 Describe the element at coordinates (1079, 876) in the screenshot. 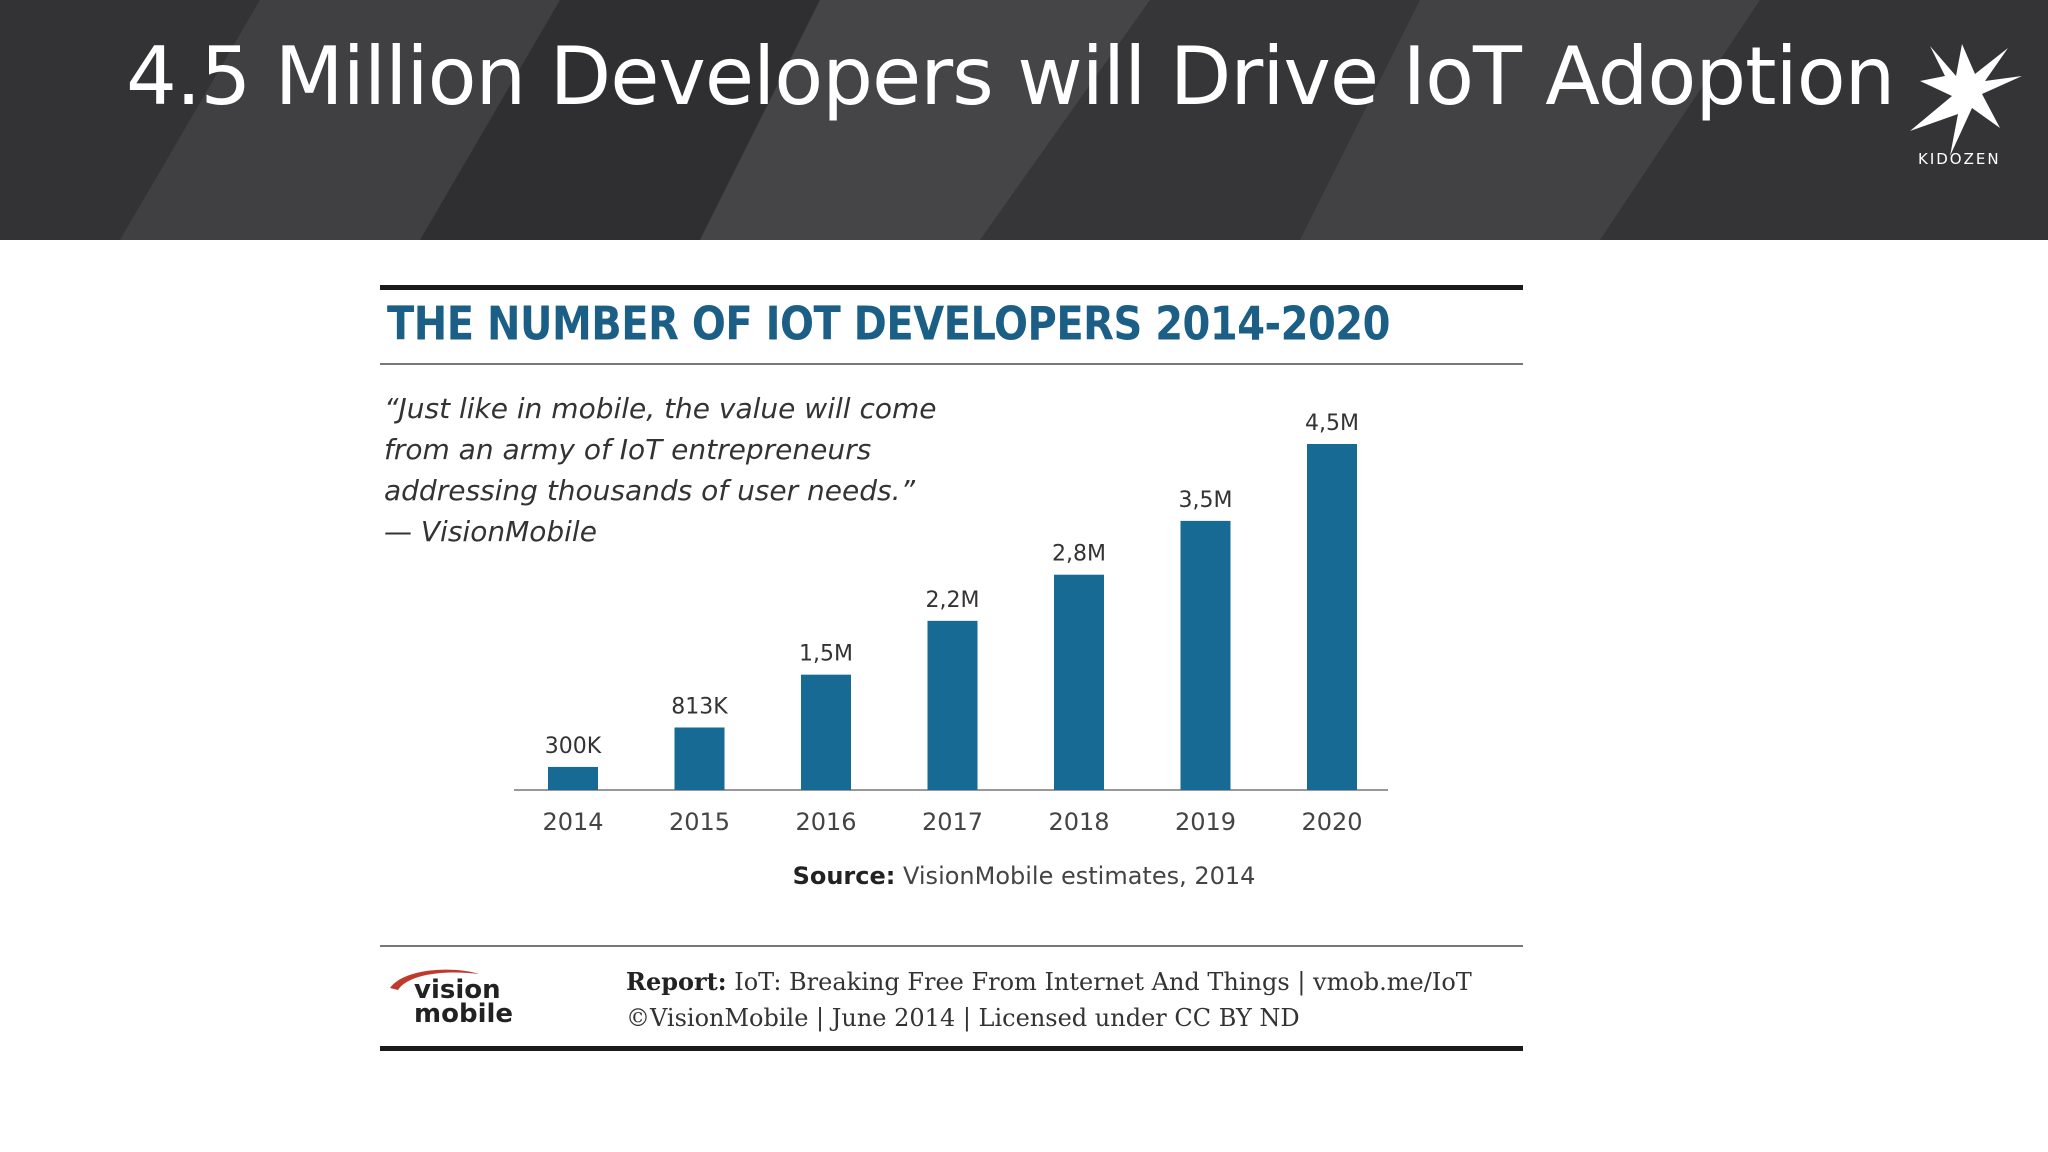

I see `source-text: VisionMobile estimates, 2014` at that location.